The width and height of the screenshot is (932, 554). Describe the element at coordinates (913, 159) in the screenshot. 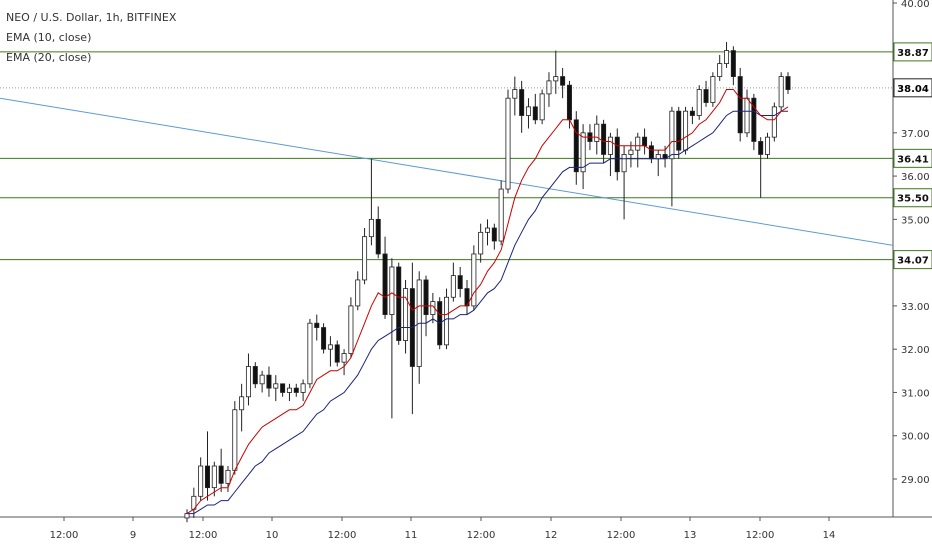

I see `level-price-label: 36.41` at that location.